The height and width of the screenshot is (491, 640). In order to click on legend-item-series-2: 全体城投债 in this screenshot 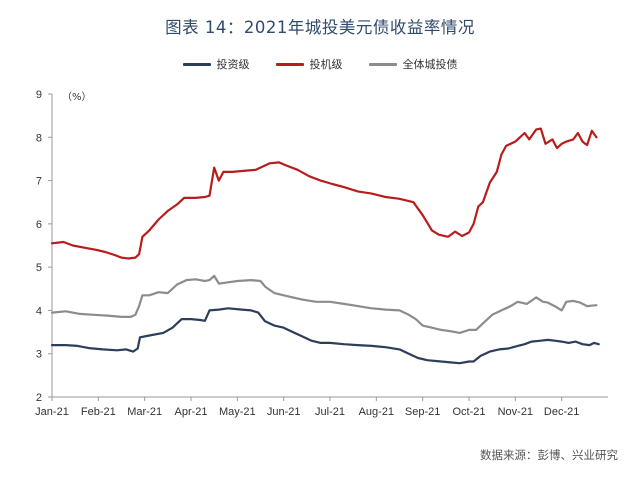, I will do `click(413, 64)`.